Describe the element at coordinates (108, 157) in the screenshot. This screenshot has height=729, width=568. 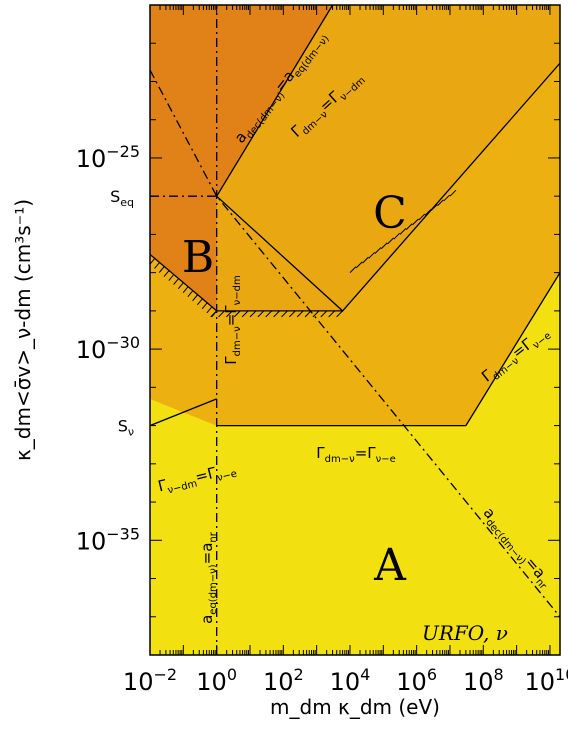
I see `y-tick-label-0: 10−25` at that location.